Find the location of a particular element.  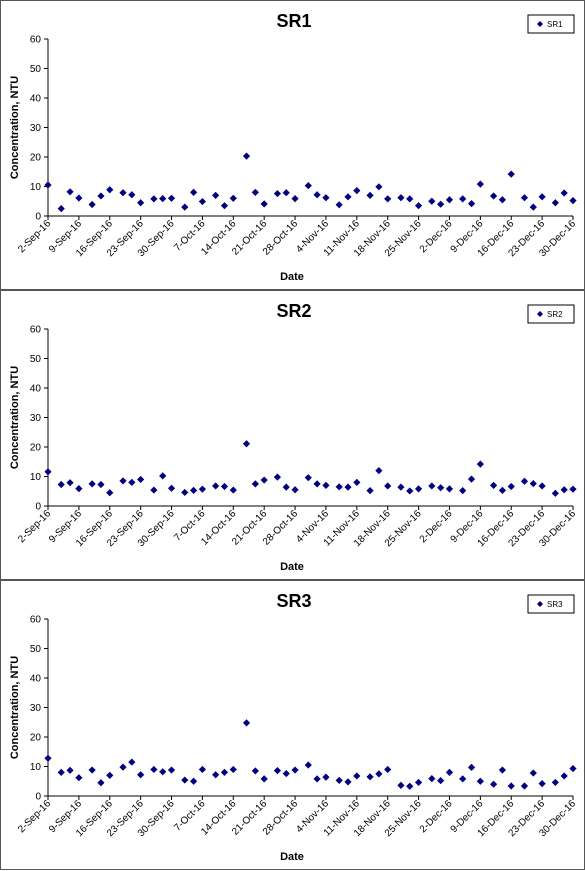

legend-box is located at coordinates (551, 314).